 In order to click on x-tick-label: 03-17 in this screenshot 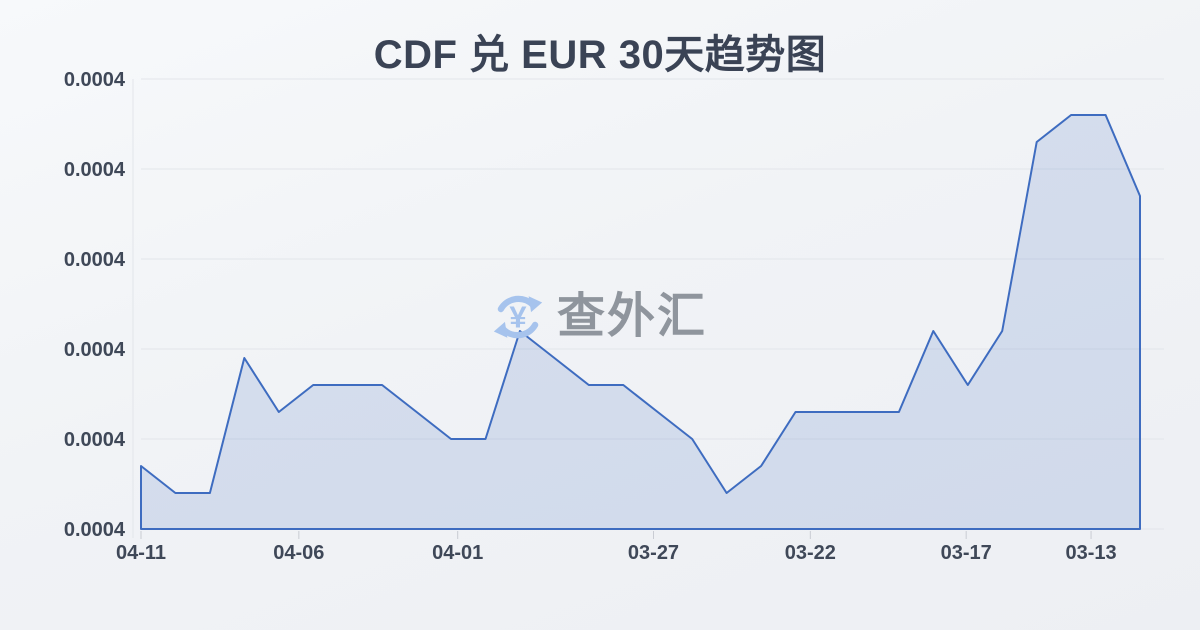, I will do `click(966, 553)`.